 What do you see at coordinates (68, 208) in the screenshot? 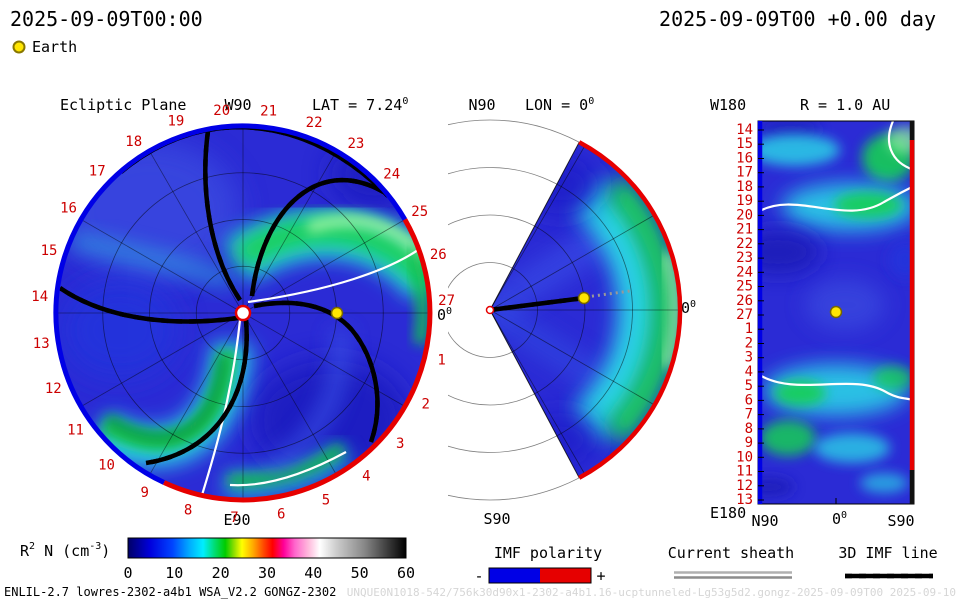
I see `carrington-tick: 16` at bounding box center [68, 208].